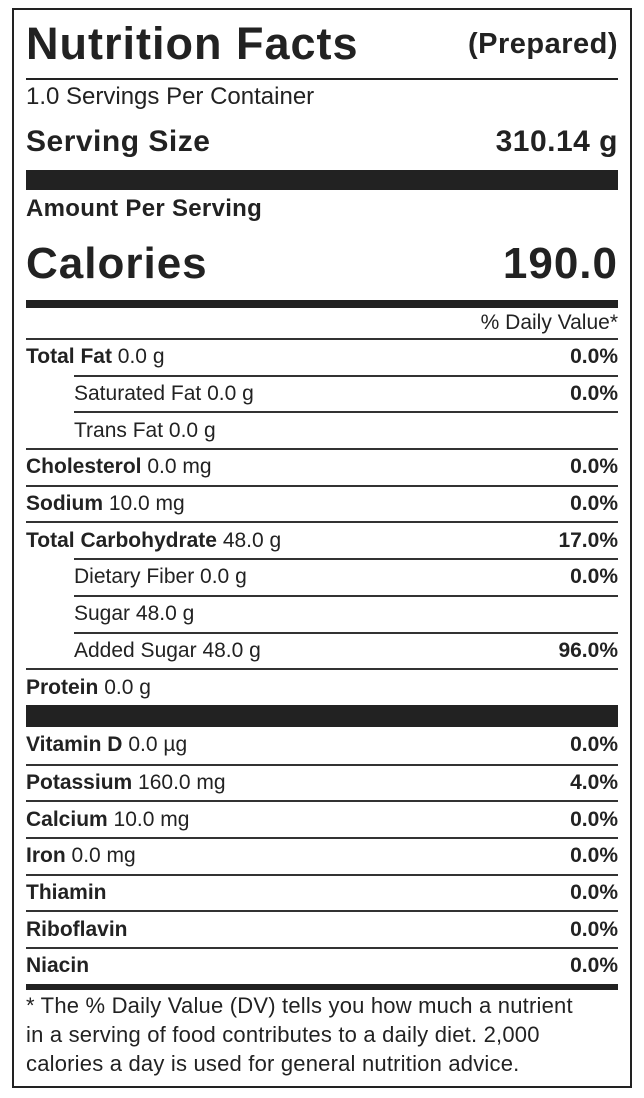  I want to click on nutrient-row: Total Carbohydrate 48.0 g 17.0%, so click(322, 539).